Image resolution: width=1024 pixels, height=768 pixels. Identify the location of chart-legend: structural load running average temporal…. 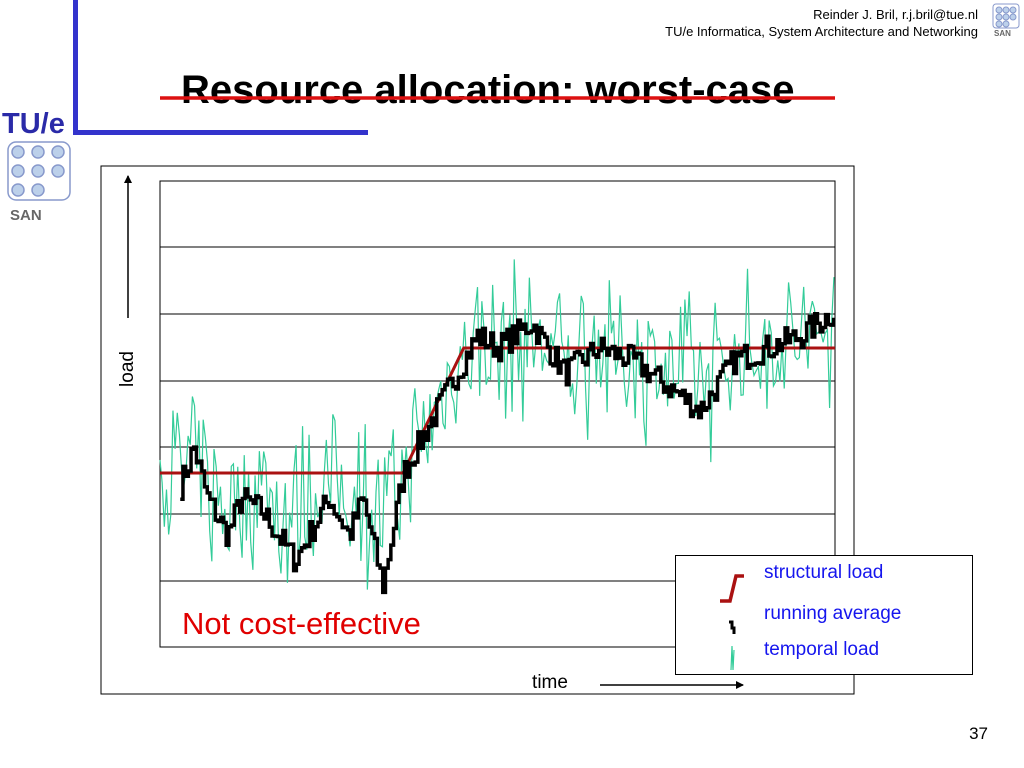
(824, 615).